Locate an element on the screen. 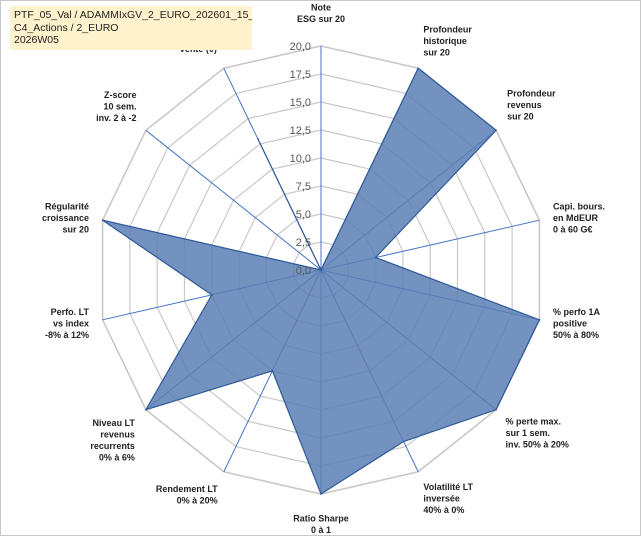 This screenshot has height=536, width=641. axis-label-0: Note ESG sur 20 is located at coordinates (321, 14).